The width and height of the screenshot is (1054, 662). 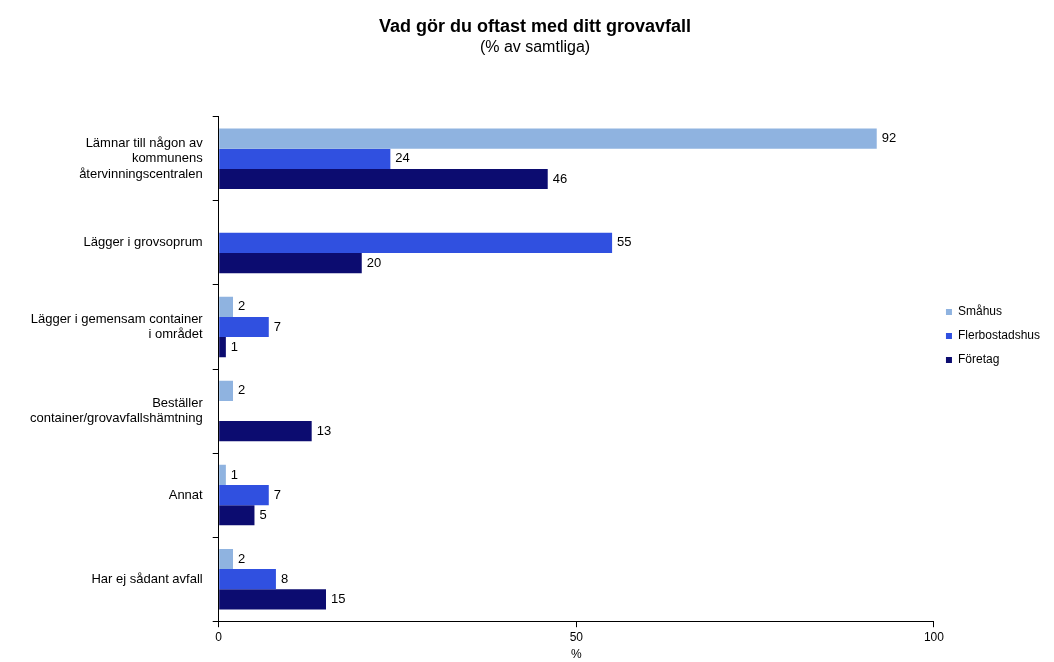 I want to click on data-label: 13, so click(x=324, y=430).